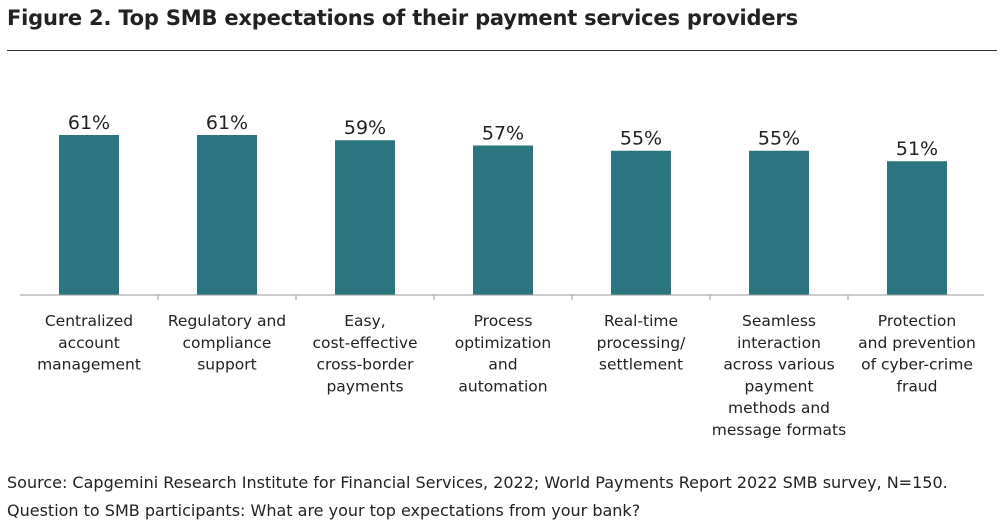 This screenshot has width=1000, height=530. I want to click on data-label-2: 61%, so click(227, 123).